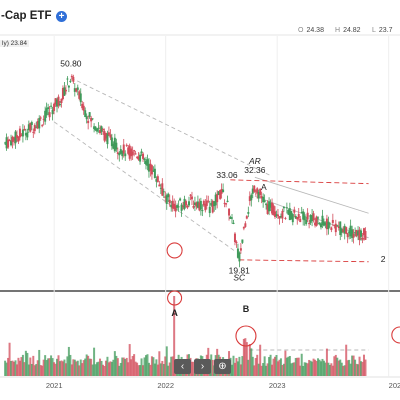 This screenshot has height=400, width=400. What do you see at coordinates (227, 175) in the screenshot?
I see `price-annotation: 33.06` at bounding box center [227, 175].